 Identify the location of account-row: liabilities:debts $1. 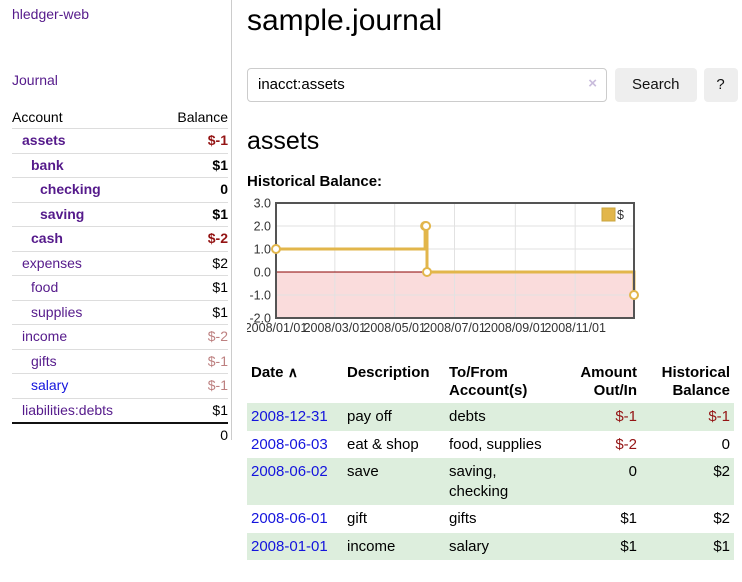
(120, 410).